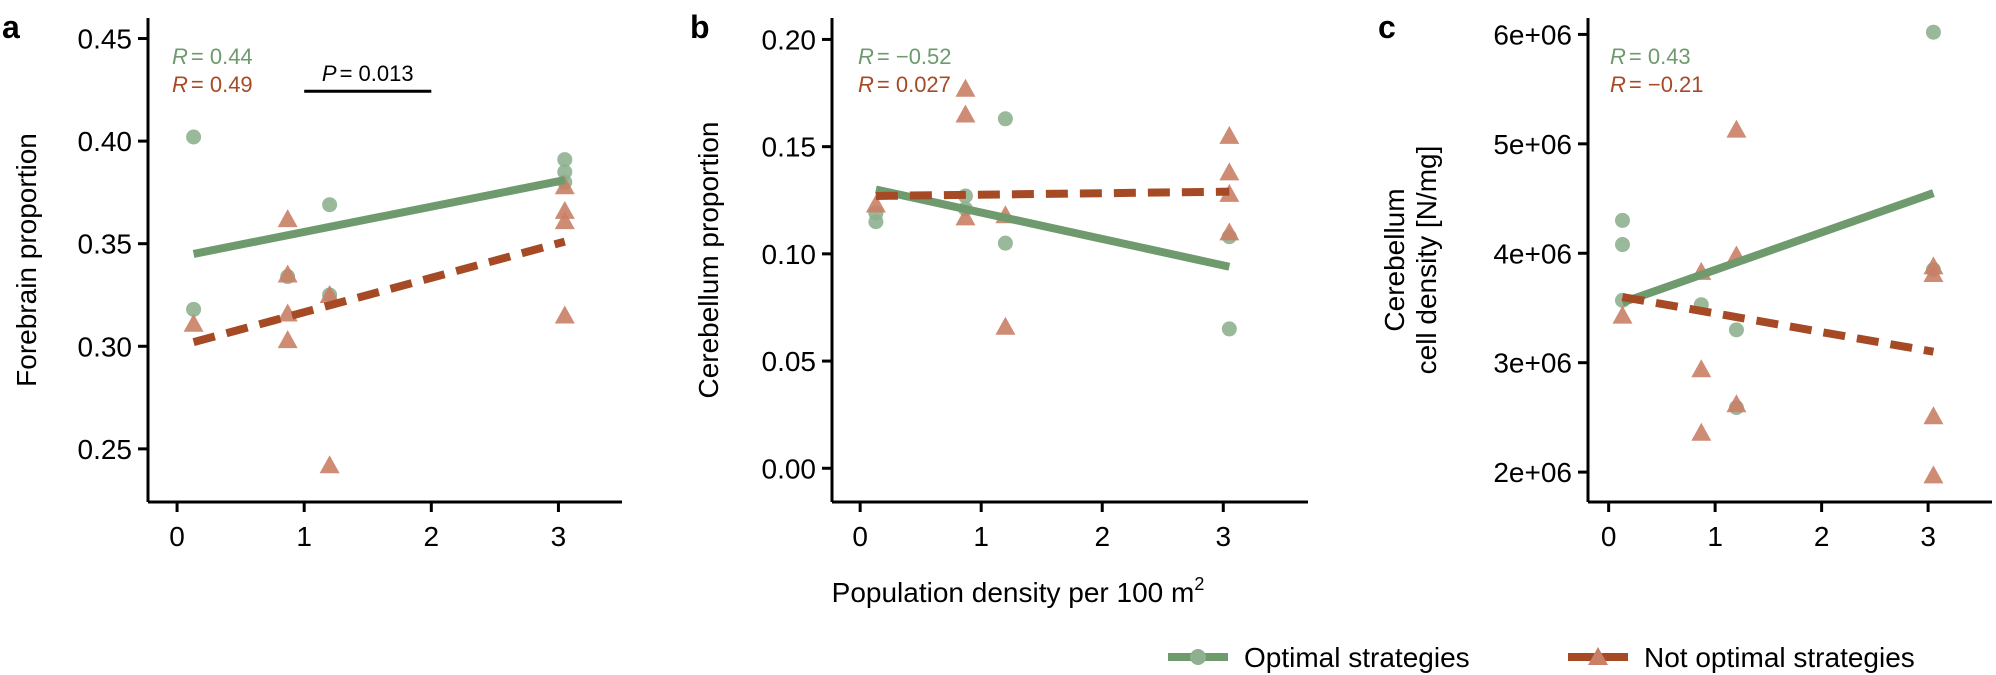  Describe the element at coordinates (914, 56) in the screenshot. I see `stat-value: = −0.52` at that location.